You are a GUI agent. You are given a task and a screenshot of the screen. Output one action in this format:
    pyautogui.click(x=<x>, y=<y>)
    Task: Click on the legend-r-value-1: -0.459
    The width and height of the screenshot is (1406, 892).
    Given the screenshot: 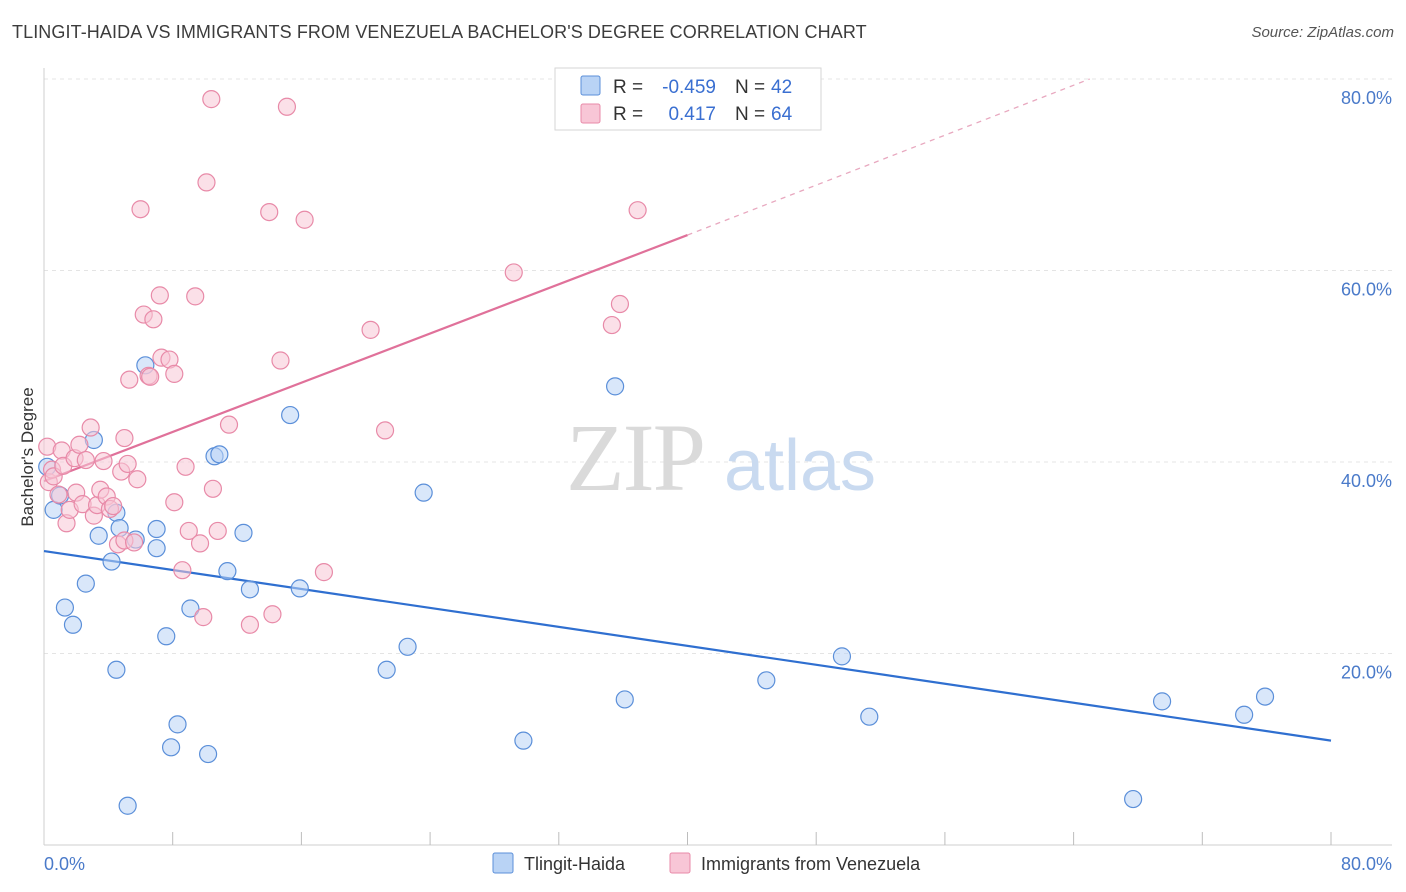 What is the action you would take?
    pyautogui.click(x=689, y=87)
    